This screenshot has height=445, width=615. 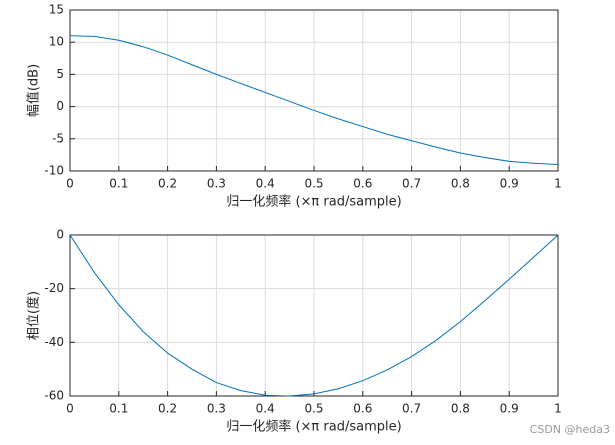 I want to click on y-axis-label: 相位(度), so click(x=34, y=315).